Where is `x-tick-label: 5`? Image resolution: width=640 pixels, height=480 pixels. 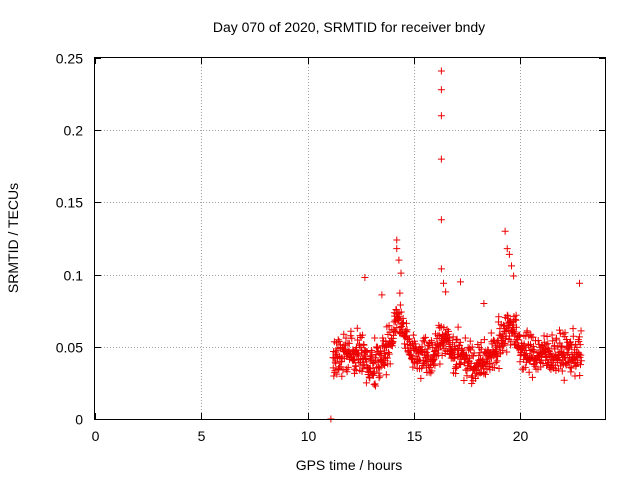
x-tick-label: 5 is located at coordinates (202, 436).